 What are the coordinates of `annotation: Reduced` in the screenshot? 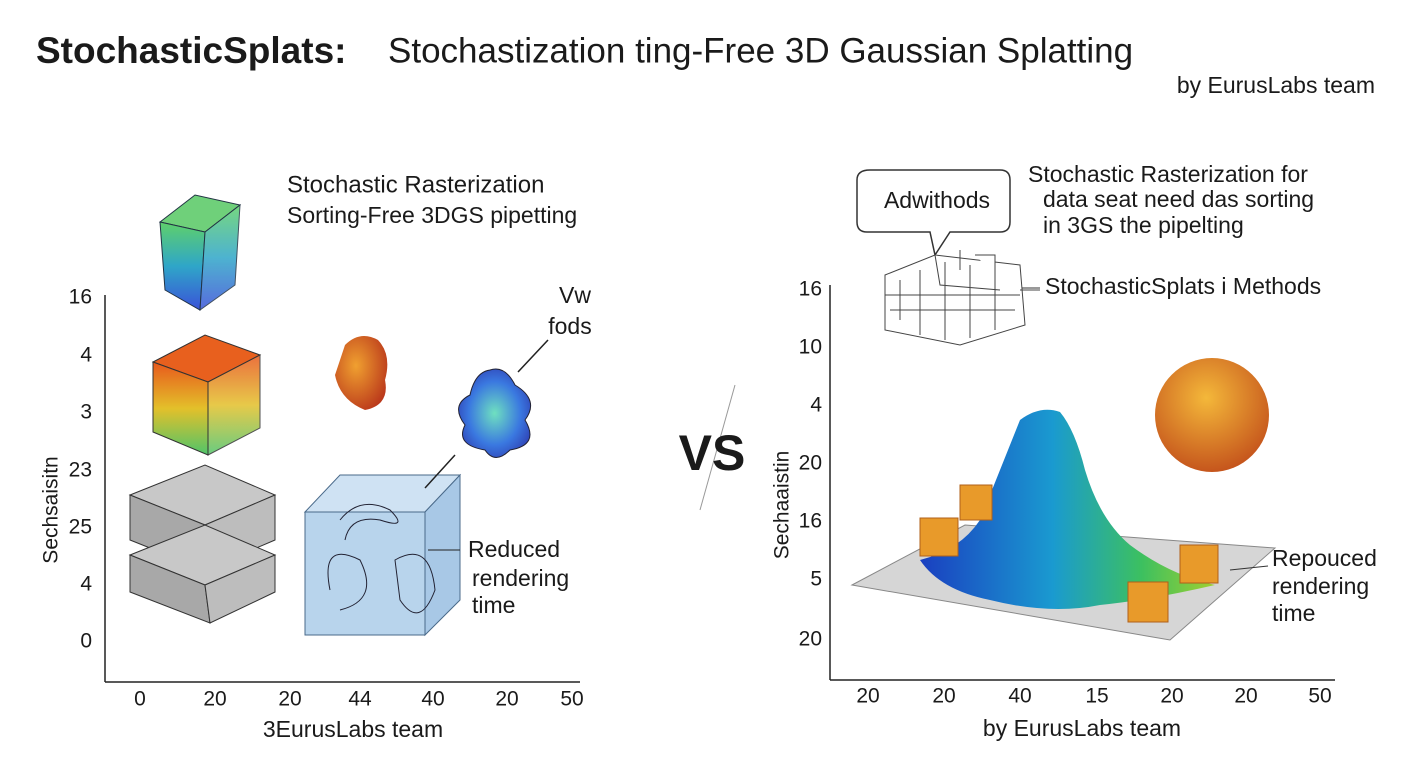 It's located at (514, 549).